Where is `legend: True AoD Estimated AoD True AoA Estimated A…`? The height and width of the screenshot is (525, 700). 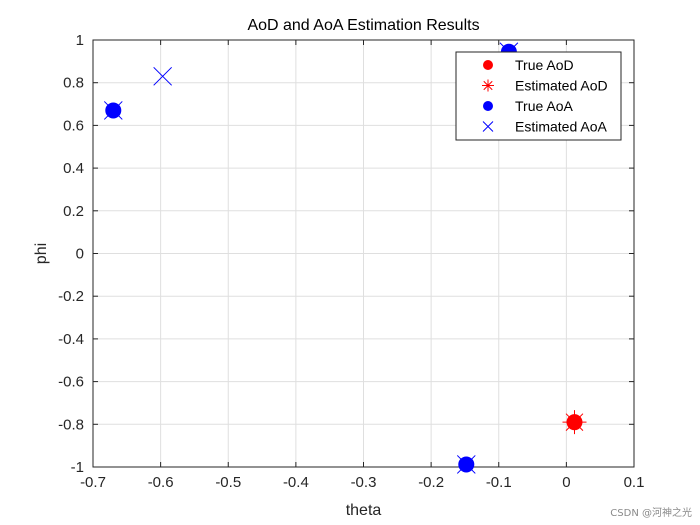 legend: True AoD Estimated AoD True AoA Estimated A… is located at coordinates (538, 96).